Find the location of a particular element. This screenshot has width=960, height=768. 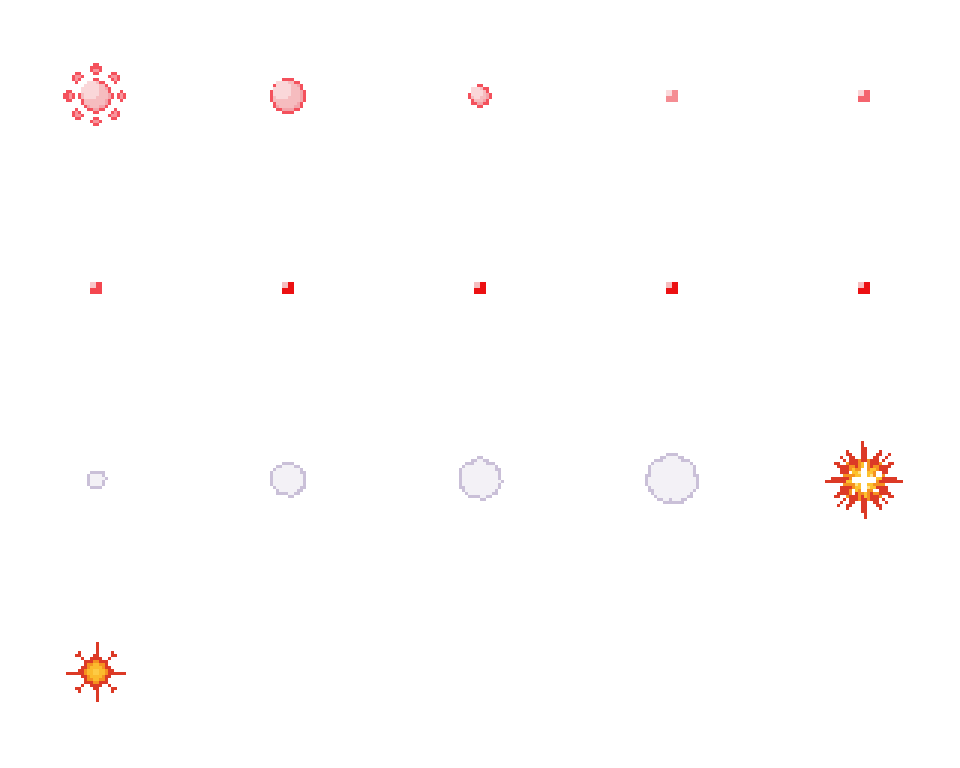

smoke-cloud-2-sprite is located at coordinates (480, 480).